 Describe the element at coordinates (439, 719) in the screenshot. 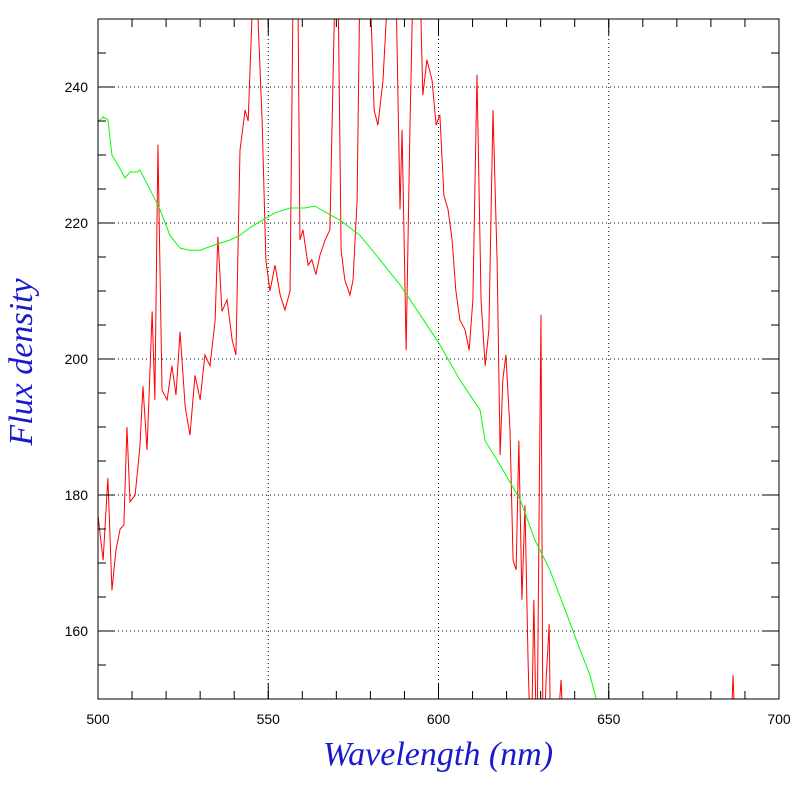

I see `x-tick-label: 600` at that location.